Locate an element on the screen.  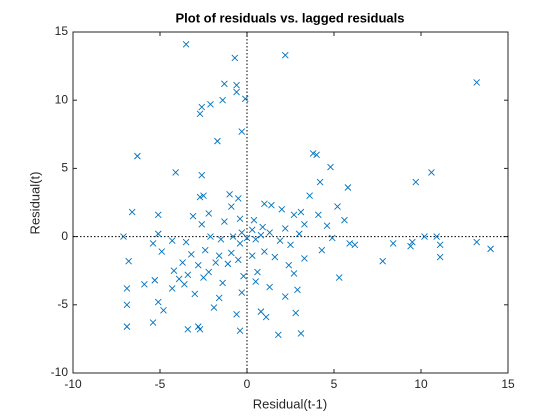
y-tick-label: -5 is located at coordinates (62, 304).